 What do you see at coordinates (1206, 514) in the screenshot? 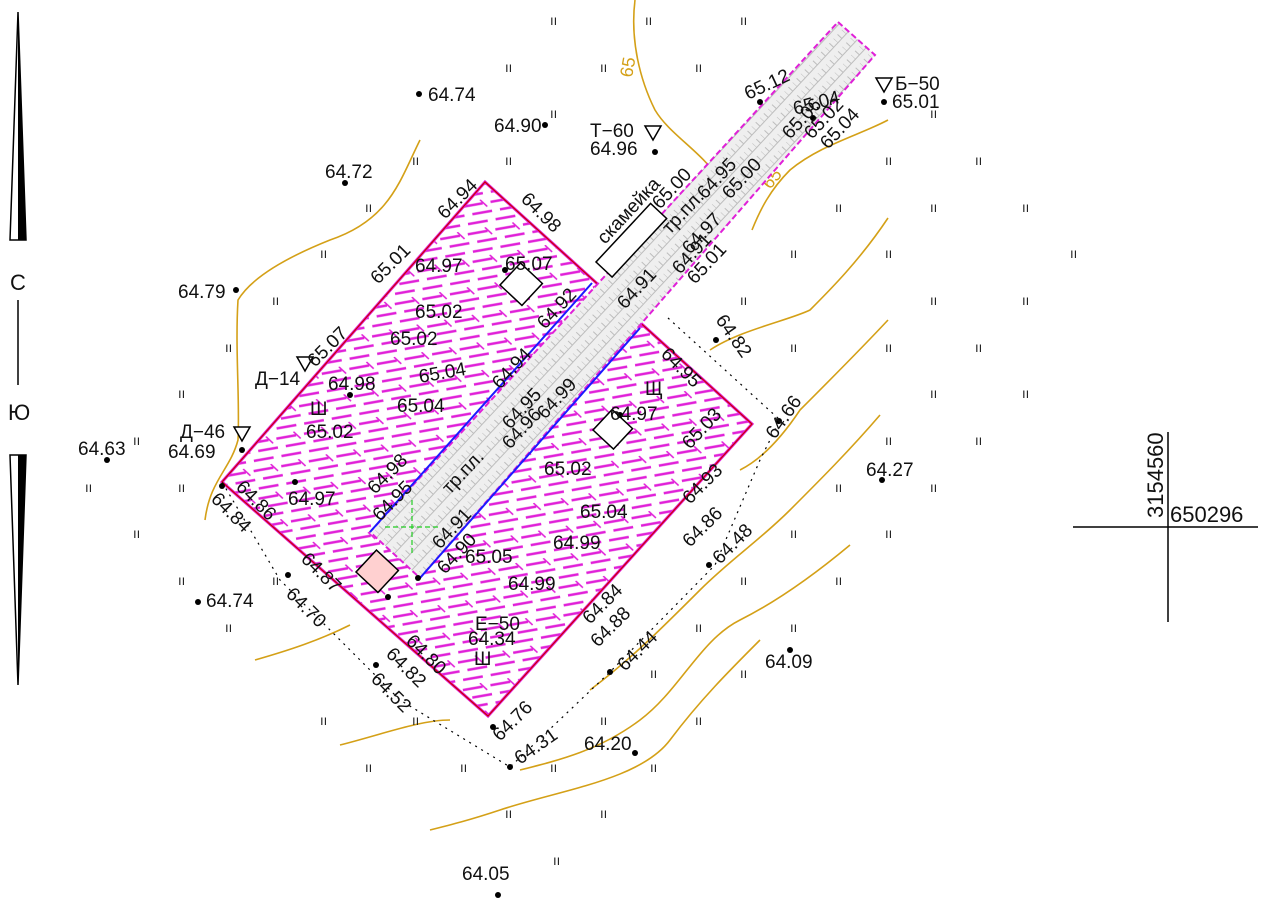
I see `grid-y-label: 650296` at bounding box center [1206, 514].